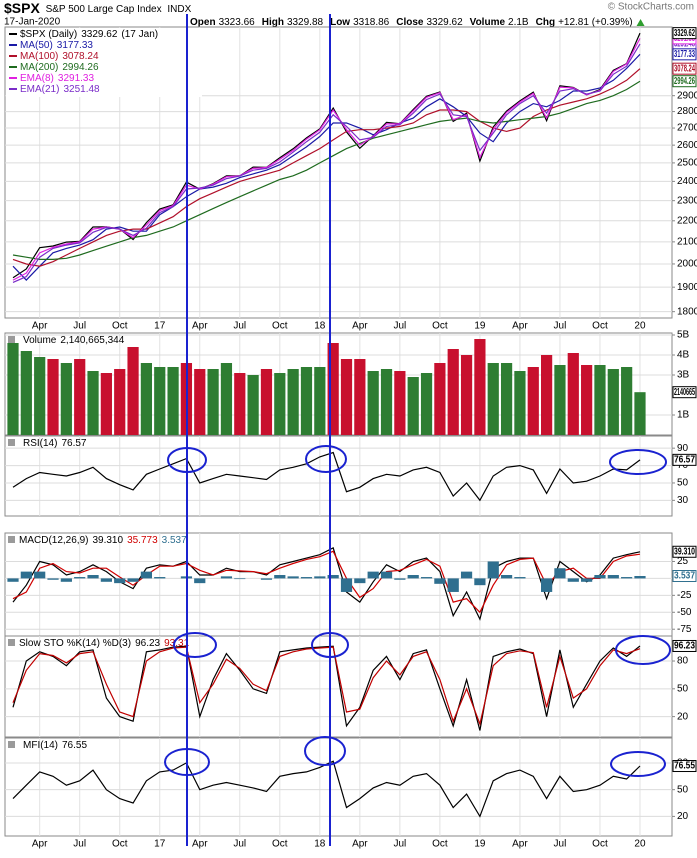  What do you see at coordinates (75, 45) in the screenshot?
I see `legend-value: 3177.33` at bounding box center [75, 45].